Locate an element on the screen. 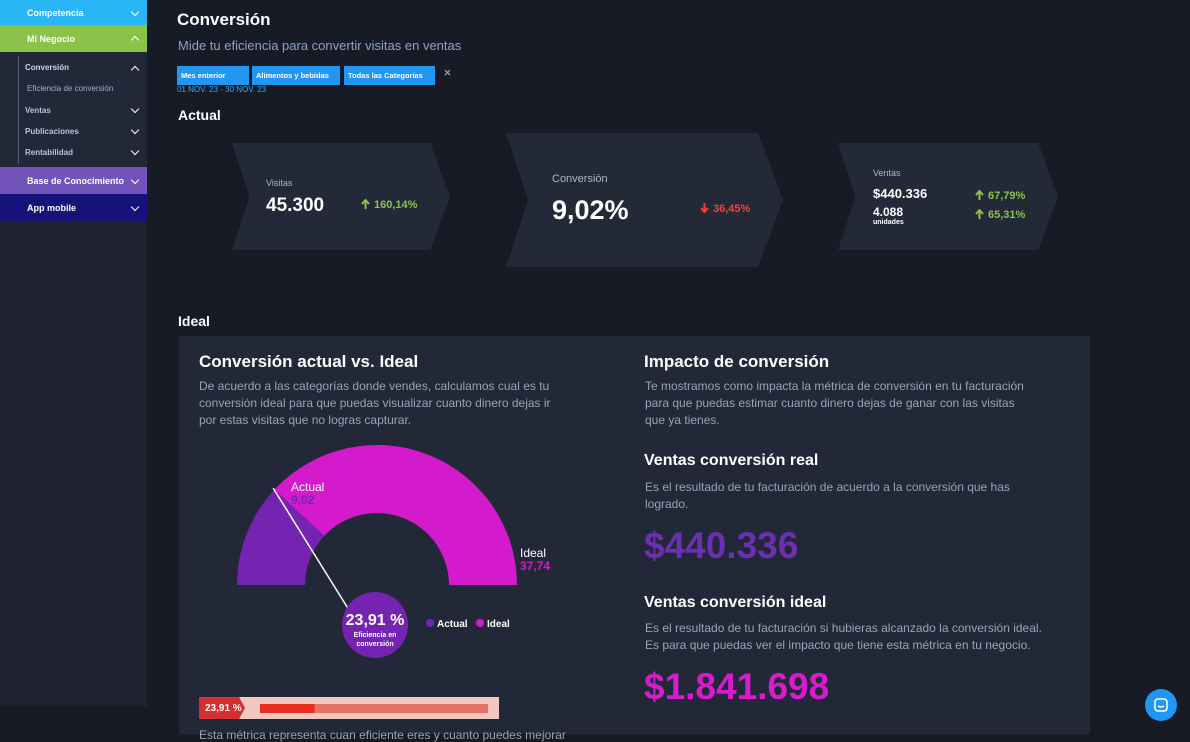  kpi-change: 160,14% is located at coordinates (389, 204).